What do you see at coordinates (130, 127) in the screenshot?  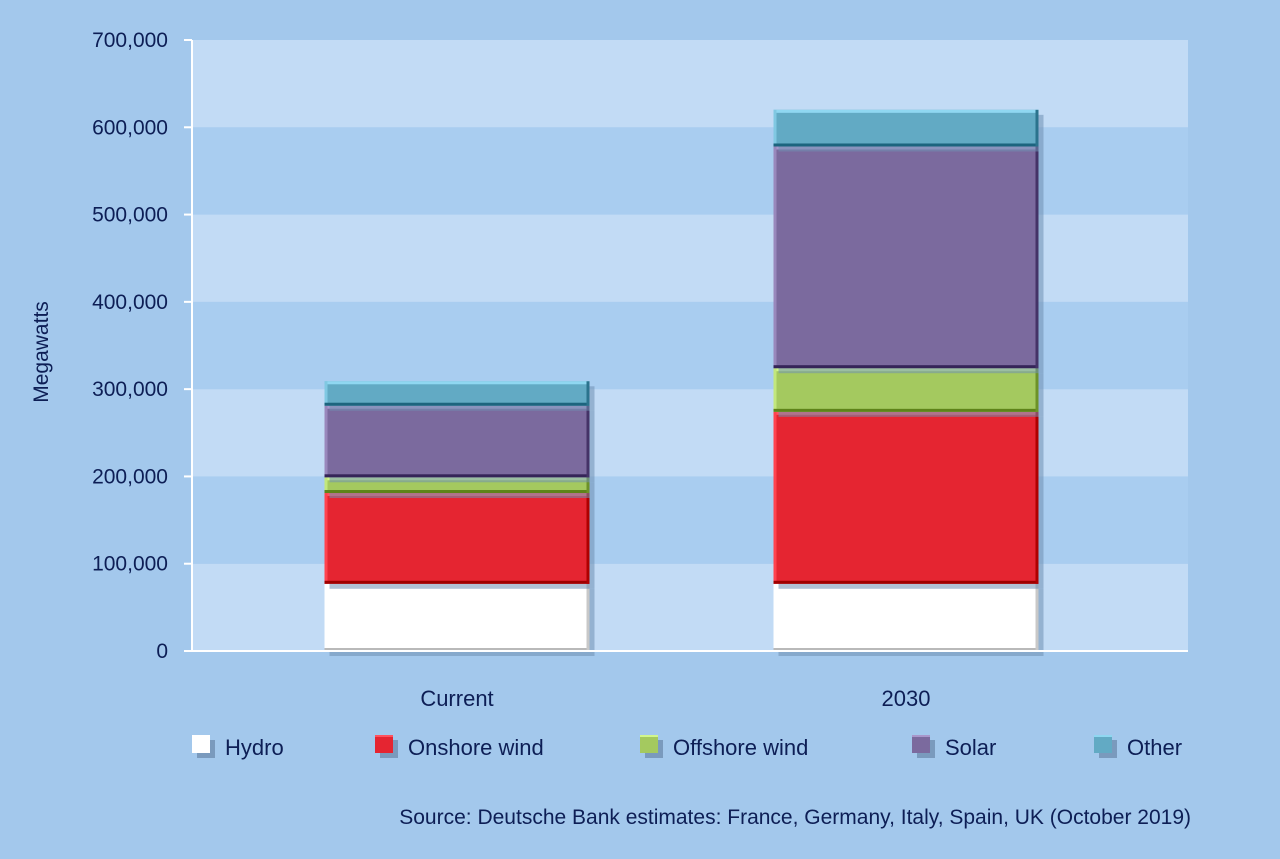 I see `y-tick-label: 600,000` at bounding box center [130, 127].